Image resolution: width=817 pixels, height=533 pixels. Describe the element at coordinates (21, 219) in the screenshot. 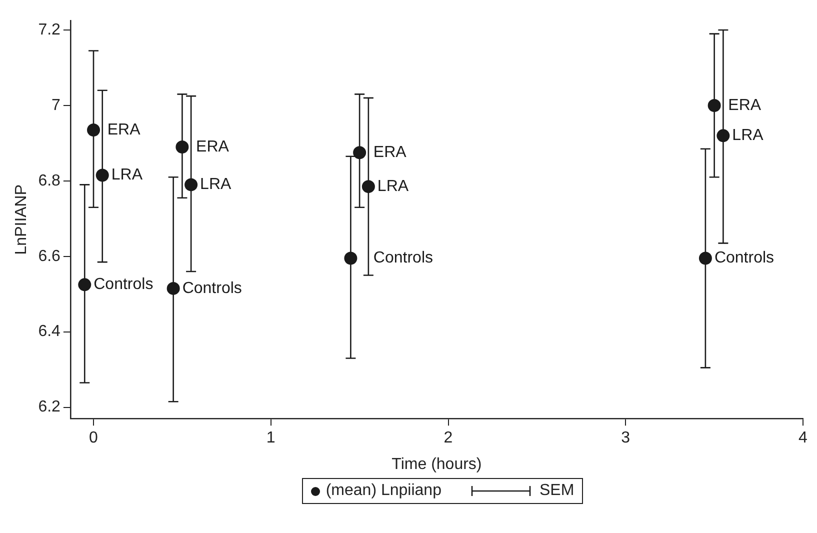

I see `y-axis-title: LnPIIANP` at that location.